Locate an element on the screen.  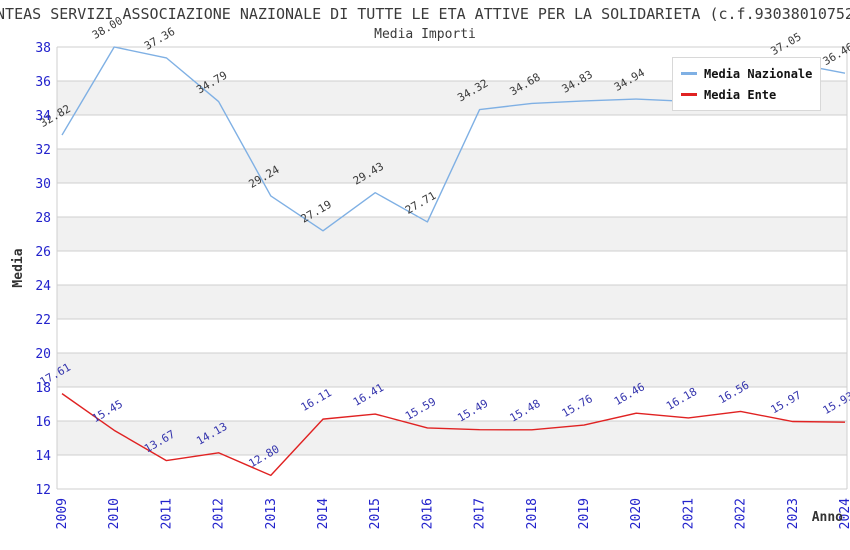
x-tick-label: 2016 is located at coordinates (427, 513).